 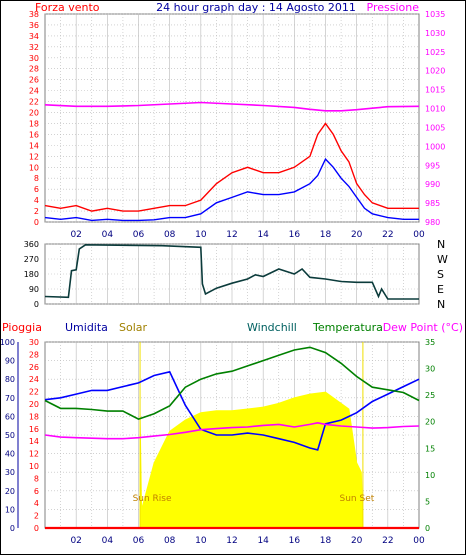 What do you see at coordinates (152, 499) in the screenshot?
I see `chart3-sunrise-label: Sun Rise` at bounding box center [152, 499].